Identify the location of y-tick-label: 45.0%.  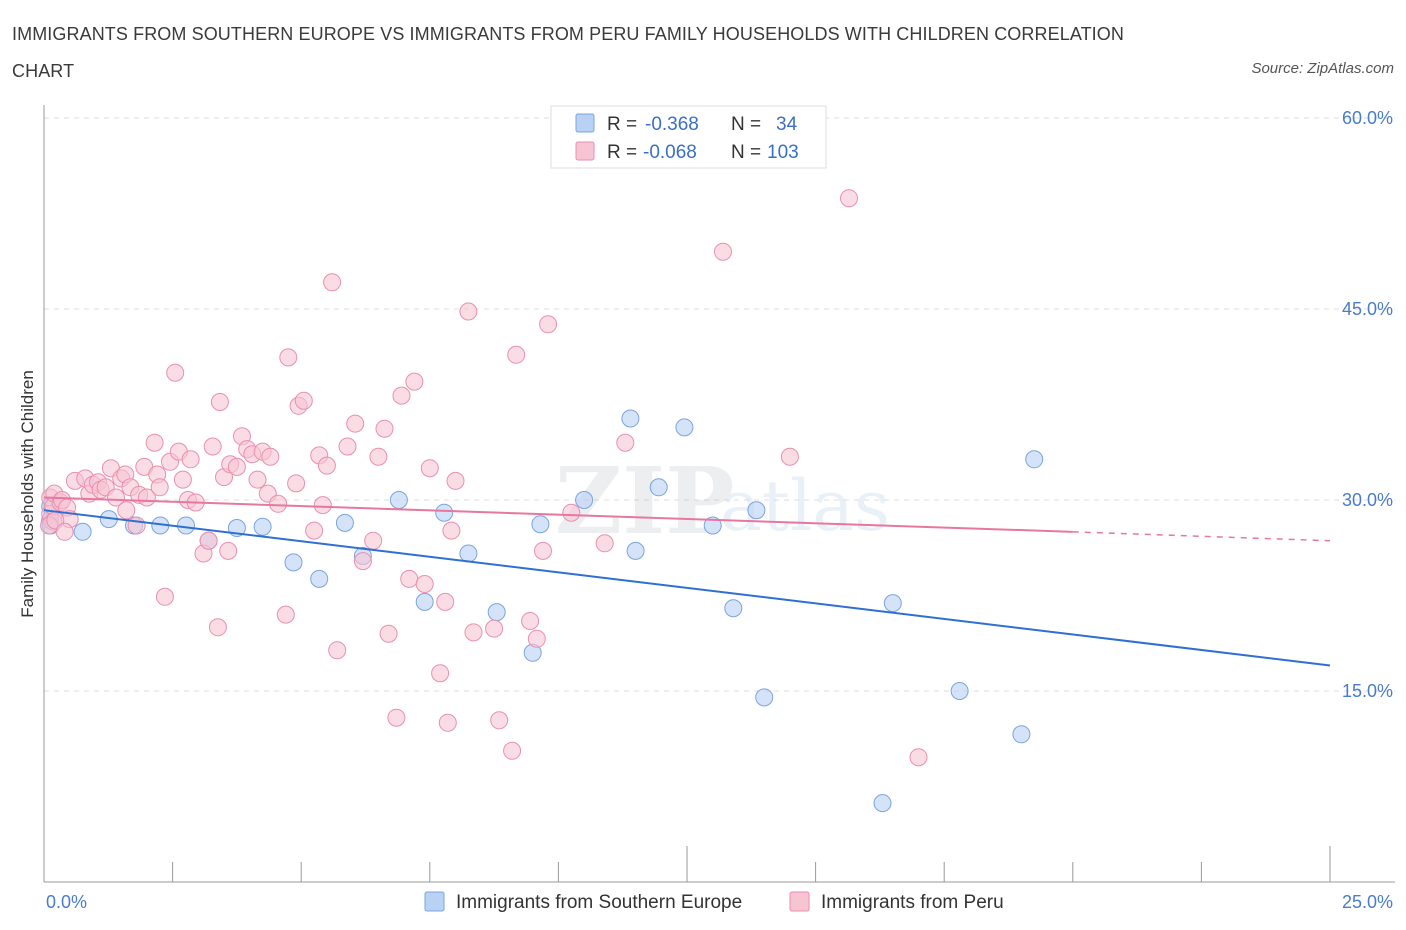
(1367, 309).